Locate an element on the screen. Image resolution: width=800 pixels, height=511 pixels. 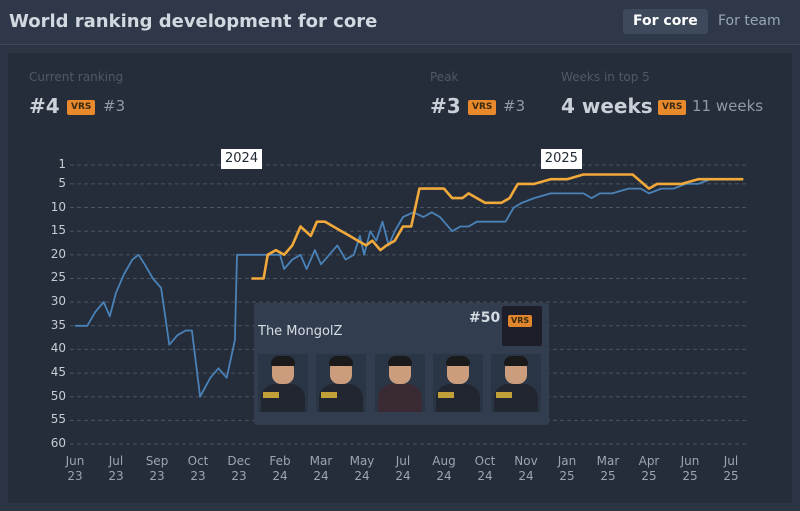
y-tick-label: 10 is located at coordinates (58, 206).